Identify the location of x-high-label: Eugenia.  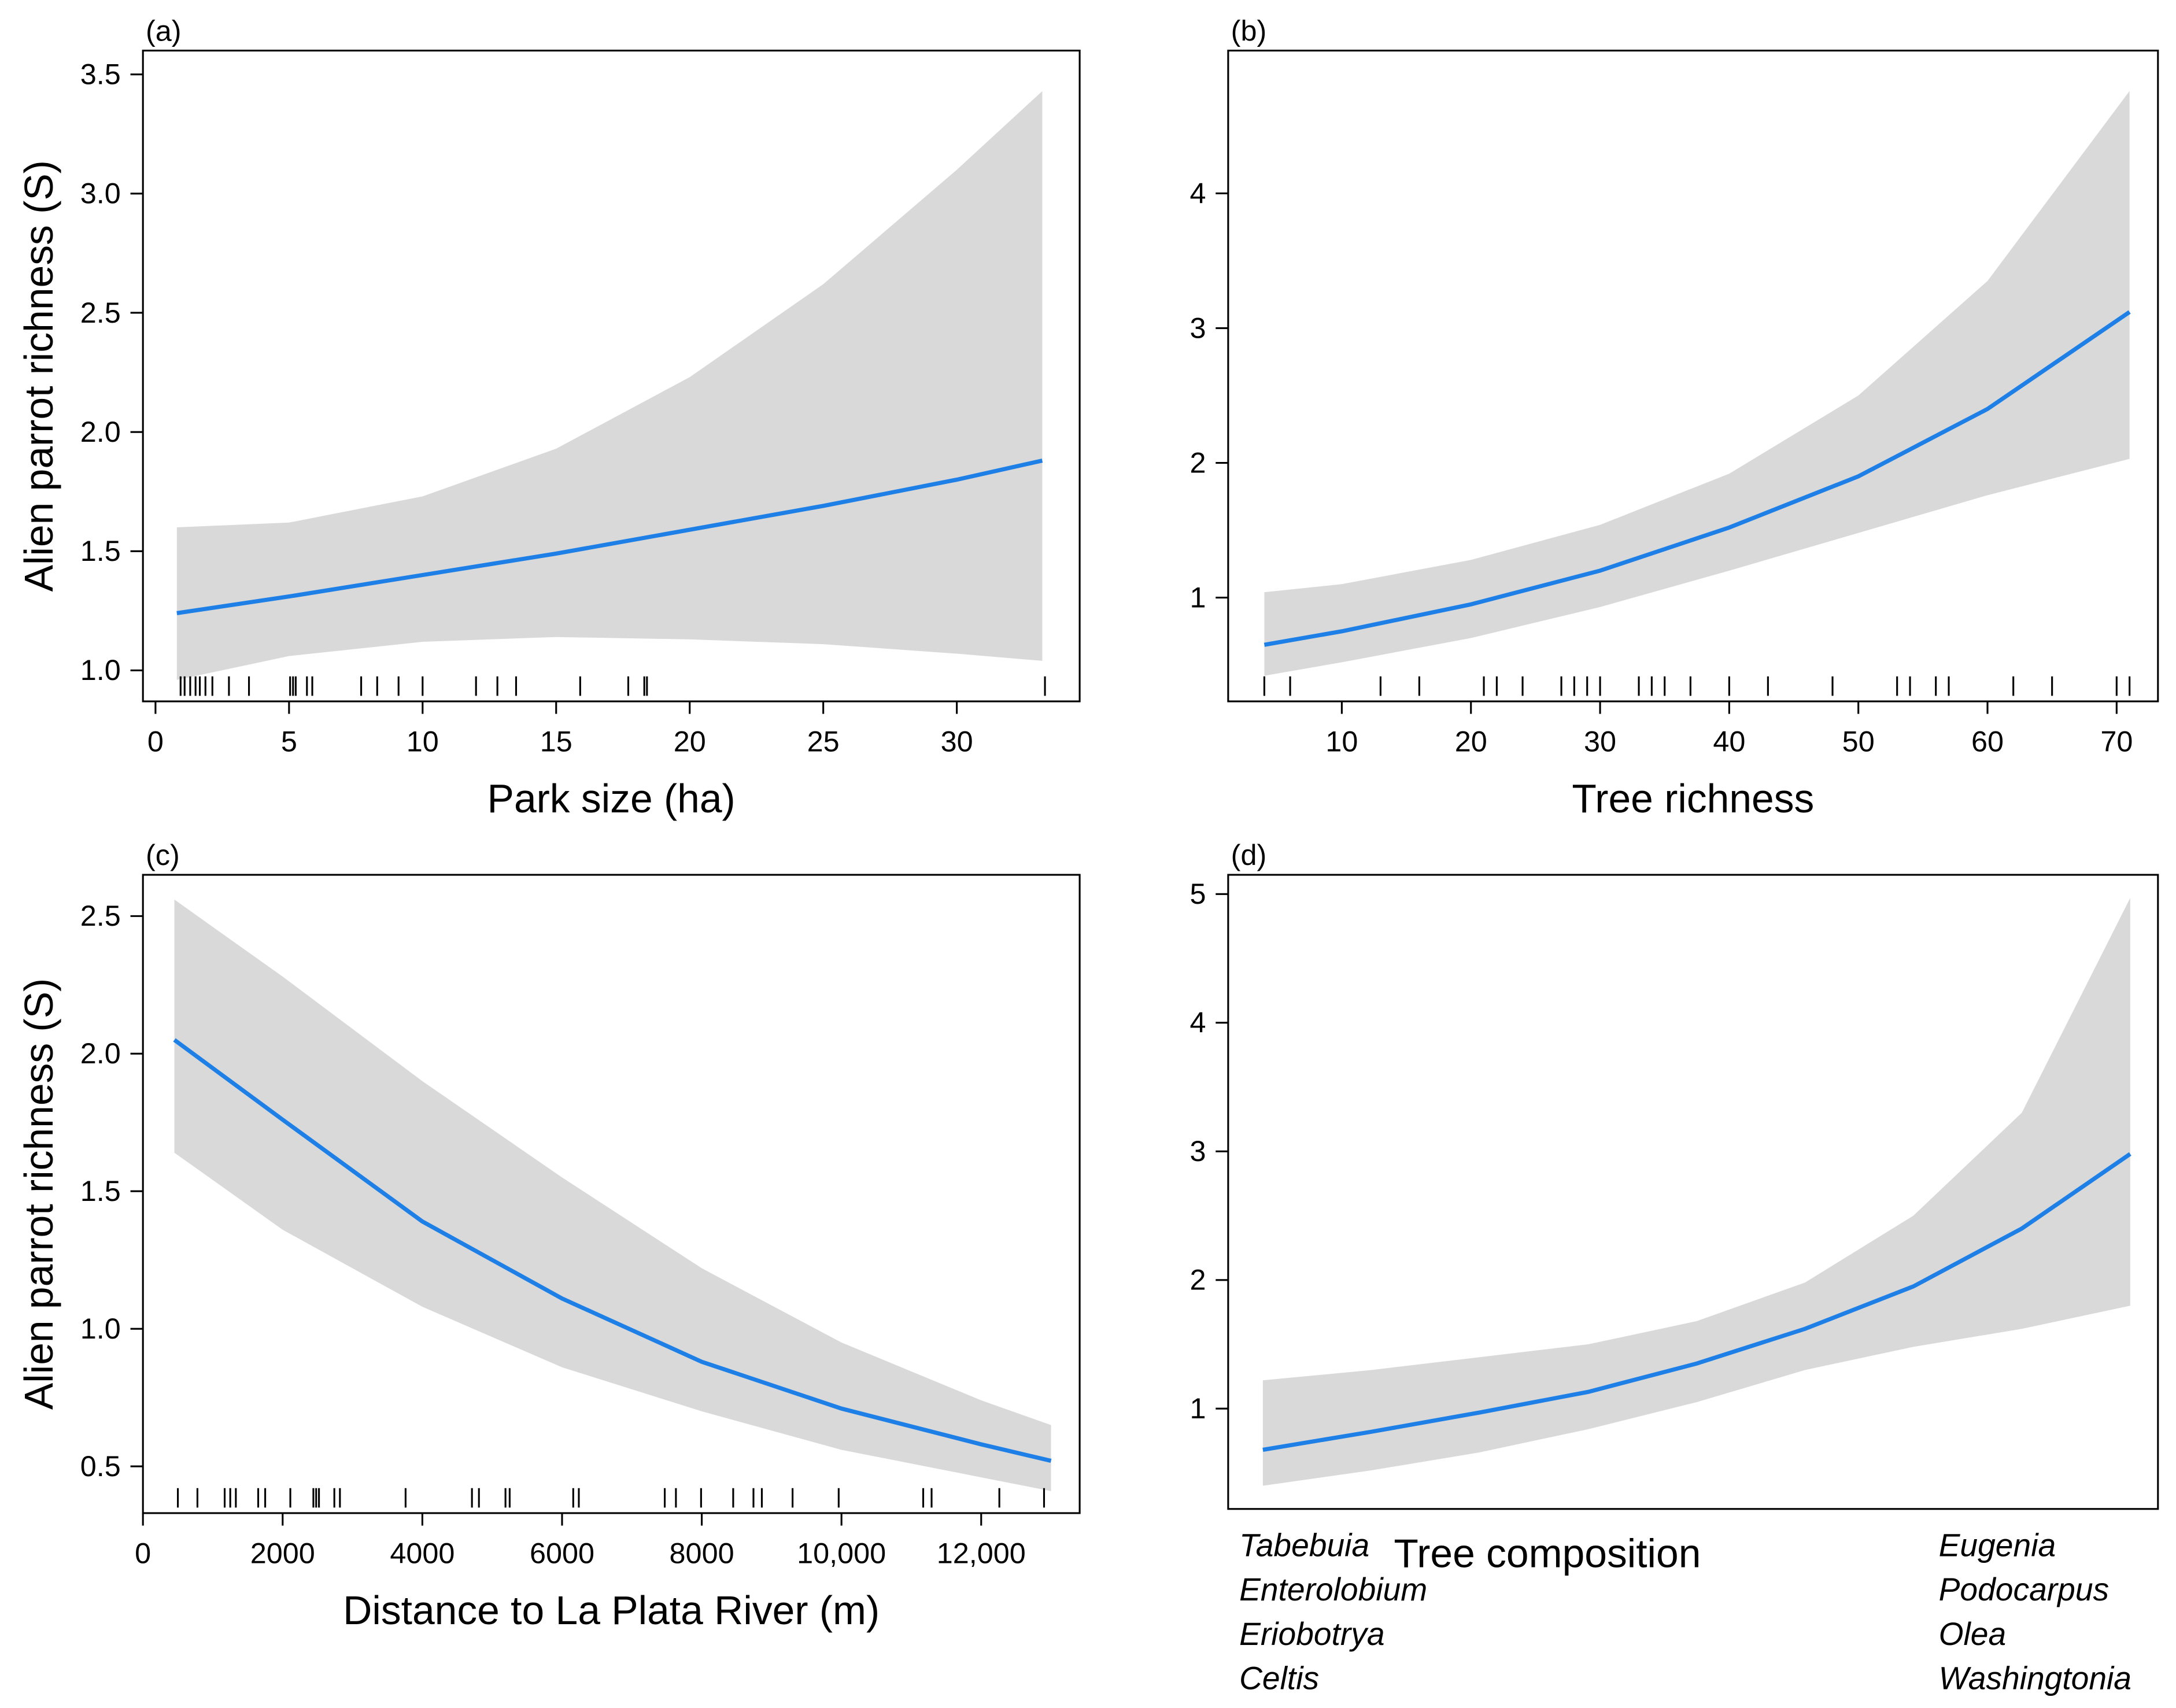
(1997, 1545).